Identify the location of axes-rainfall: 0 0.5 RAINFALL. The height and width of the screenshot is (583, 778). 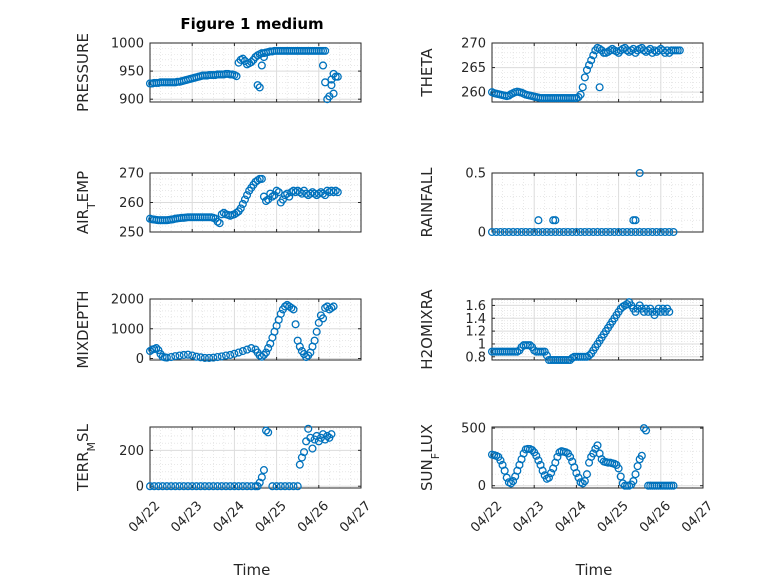
(561, 204).